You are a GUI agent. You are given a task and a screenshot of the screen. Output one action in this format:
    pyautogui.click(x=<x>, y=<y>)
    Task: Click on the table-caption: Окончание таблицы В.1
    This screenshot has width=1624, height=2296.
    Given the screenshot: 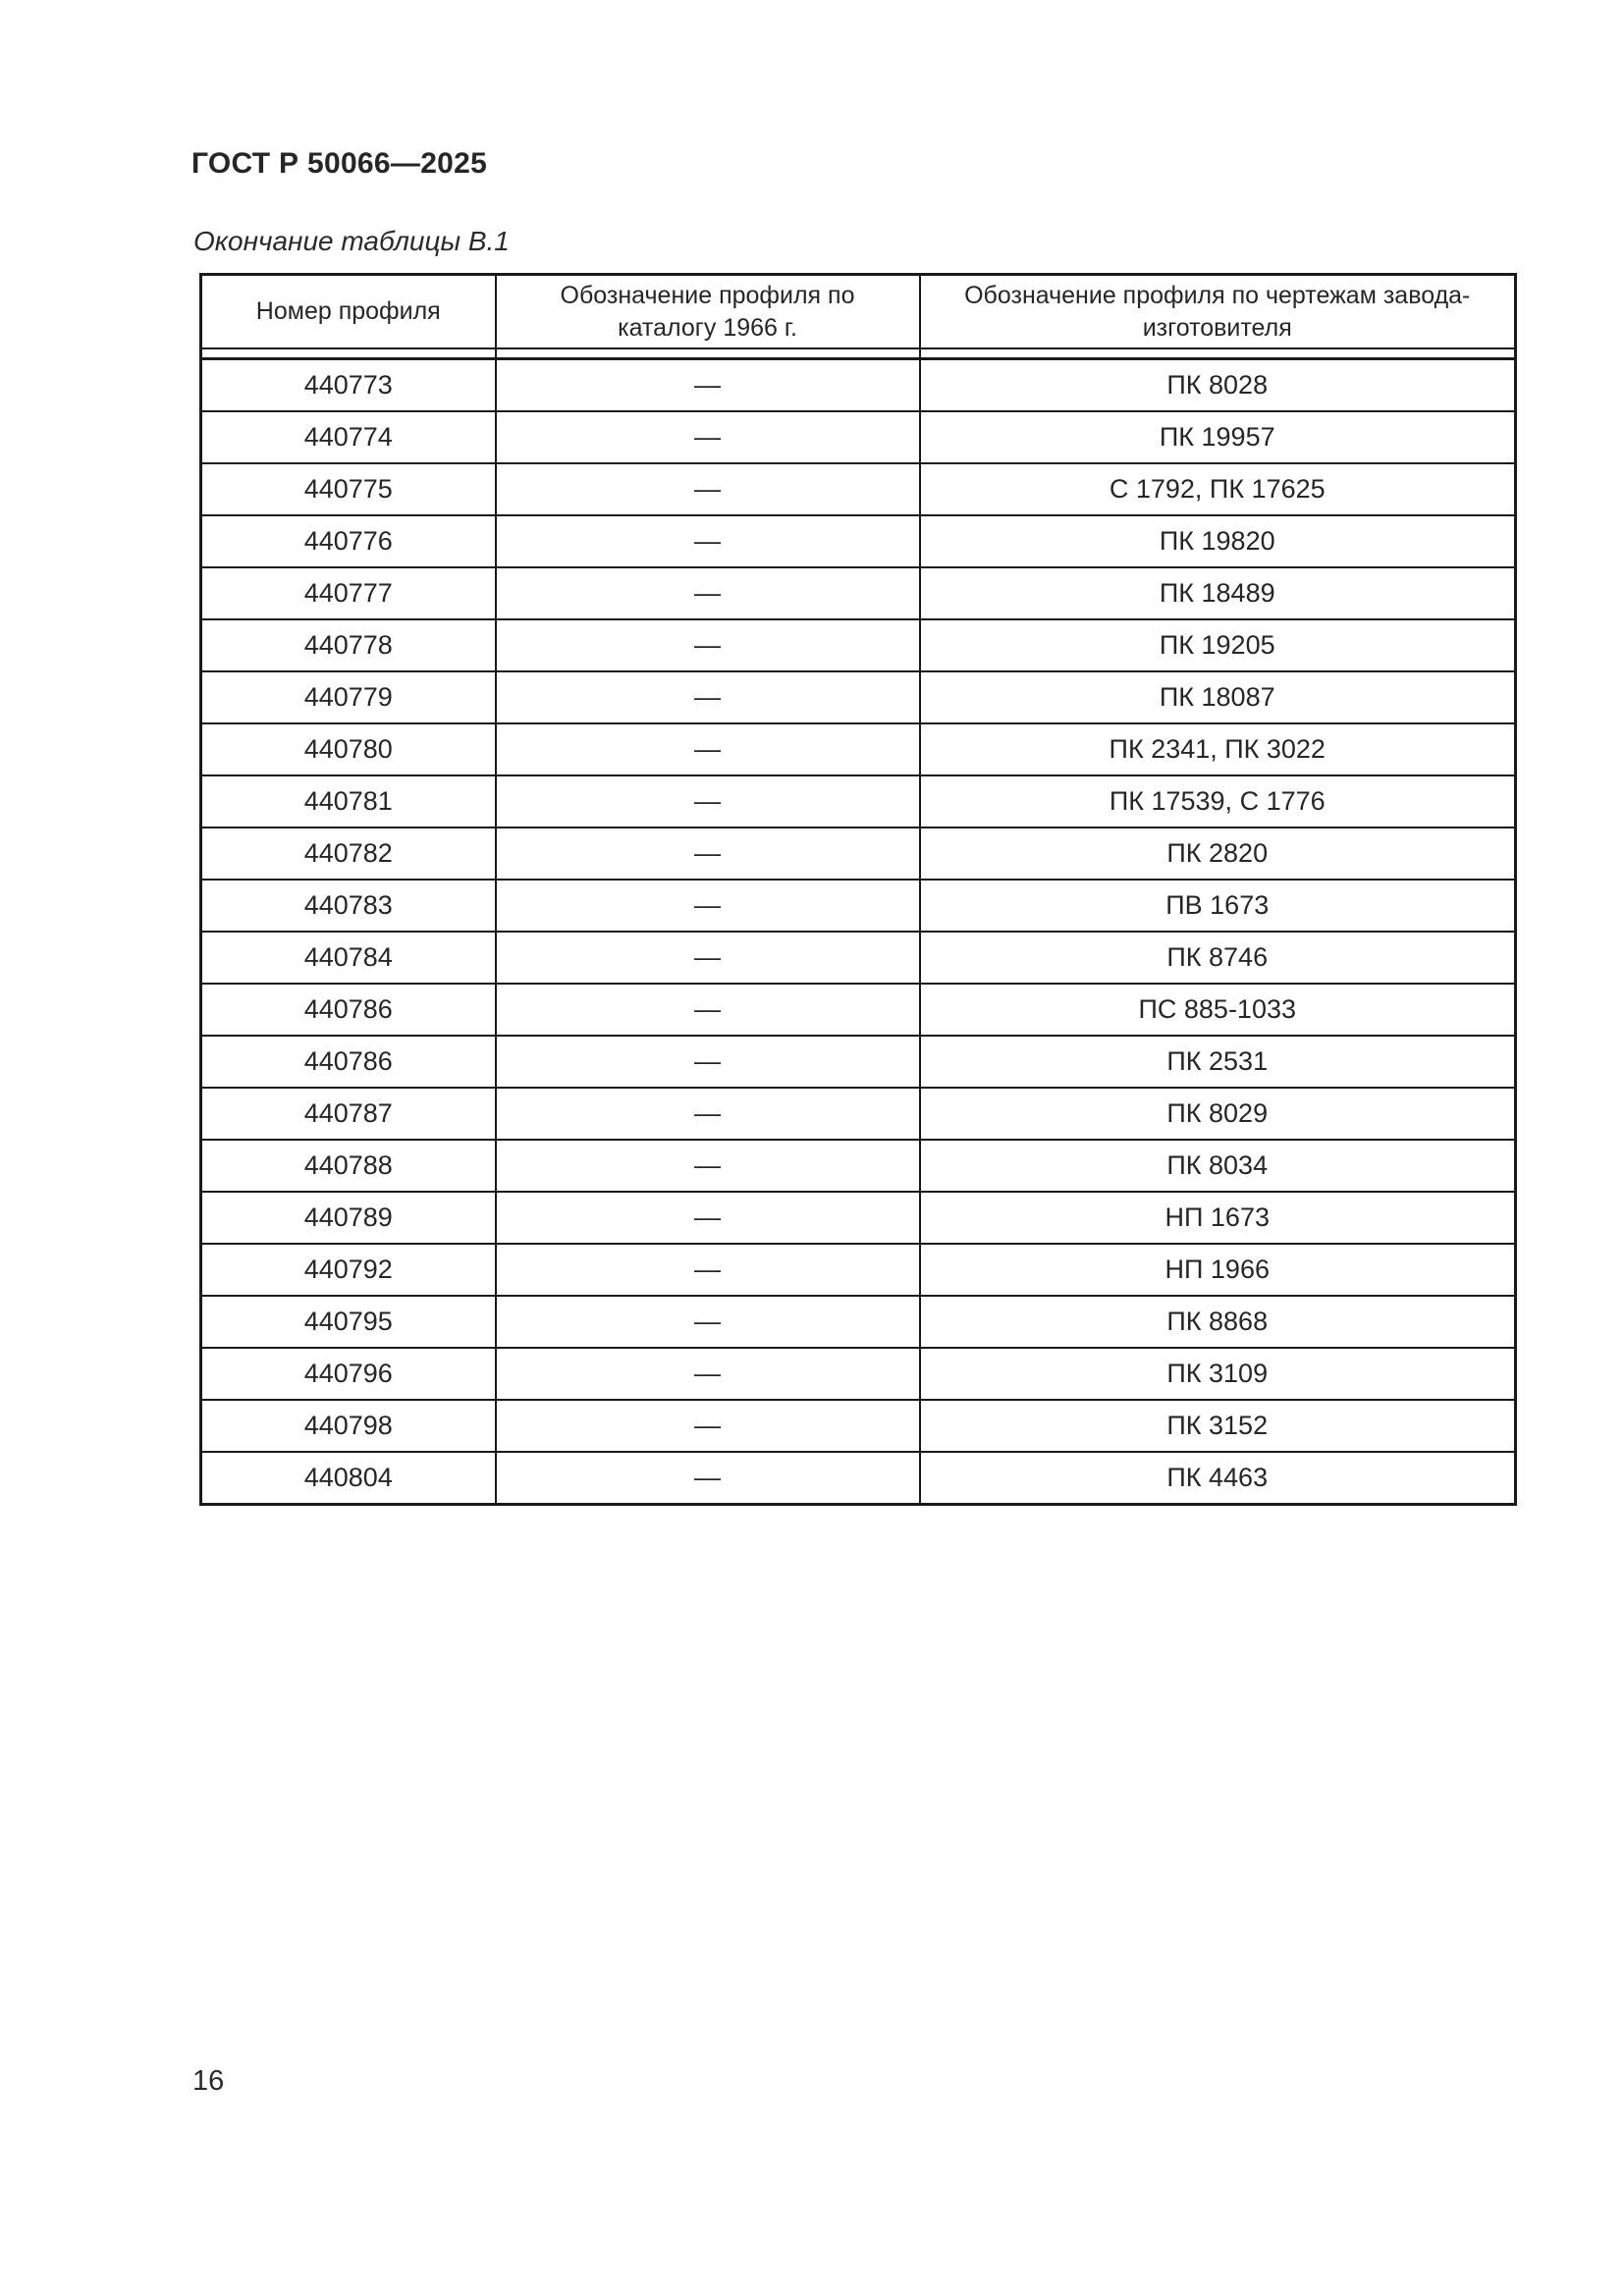 What is the action you would take?
    pyautogui.click(x=351, y=241)
    